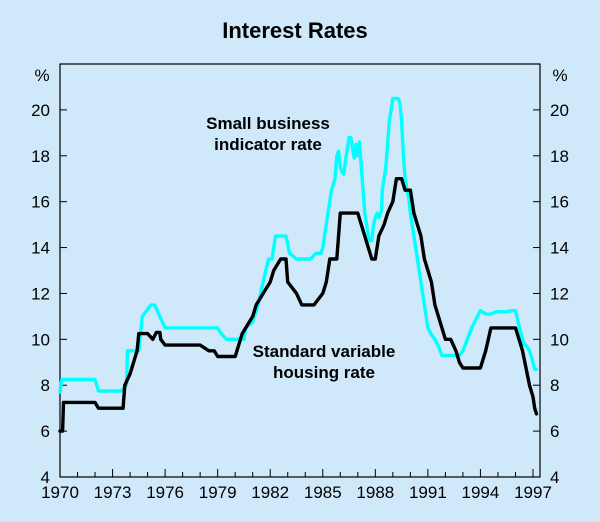  Describe the element at coordinates (41, 75) in the screenshot. I see `y-axis-unit-left: %` at that location.